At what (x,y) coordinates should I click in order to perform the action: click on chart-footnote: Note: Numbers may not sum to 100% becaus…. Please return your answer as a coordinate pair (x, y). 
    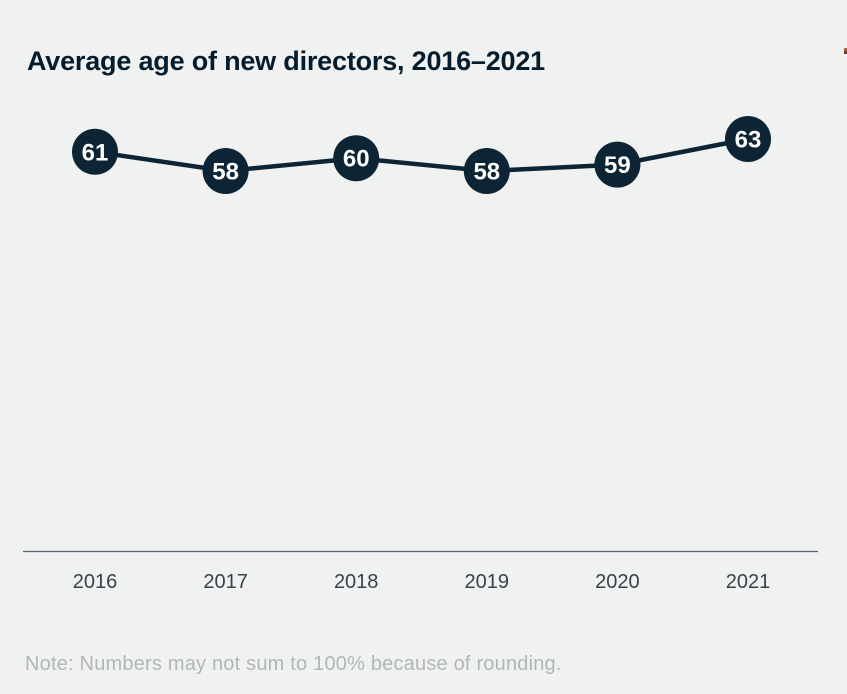
    Looking at the image, I should click on (293, 664).